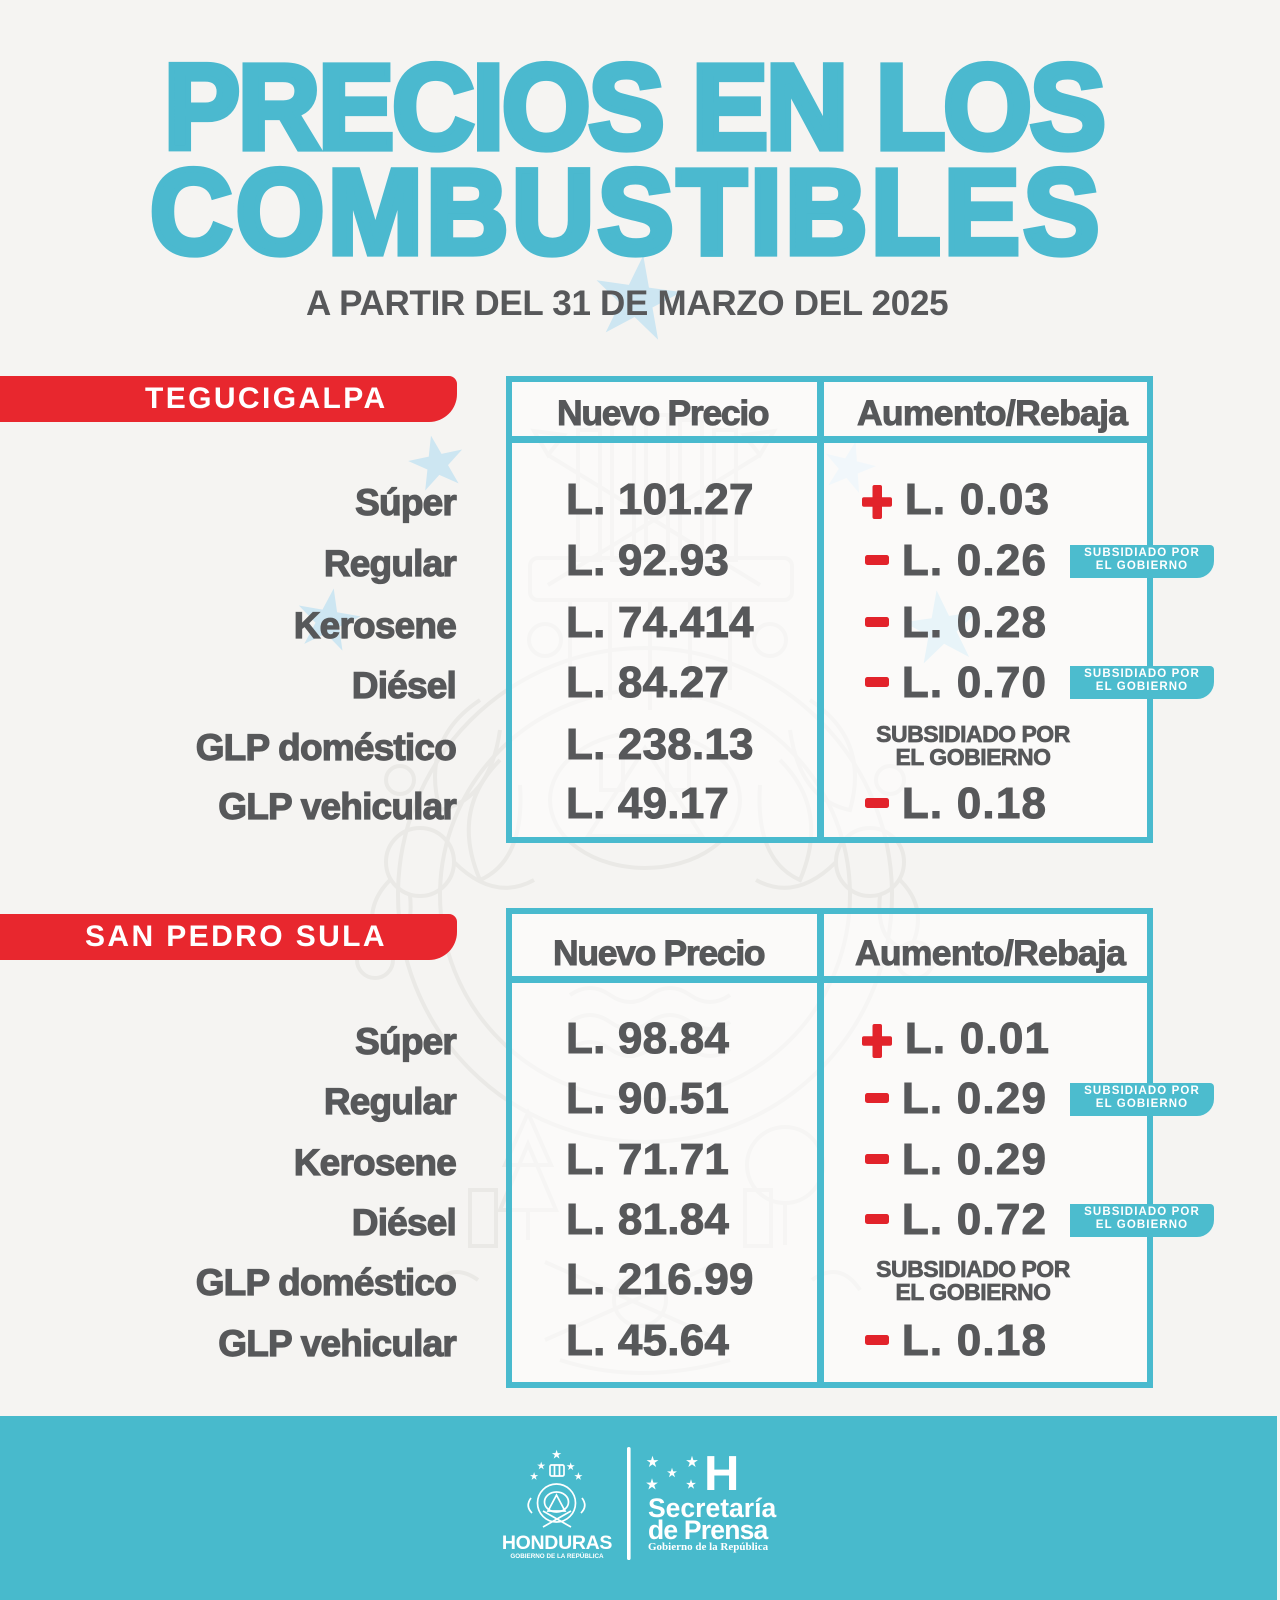 The width and height of the screenshot is (1280, 1600). What do you see at coordinates (708, 1530) in the screenshot?
I see `svg-text: de Prensa` at bounding box center [708, 1530].